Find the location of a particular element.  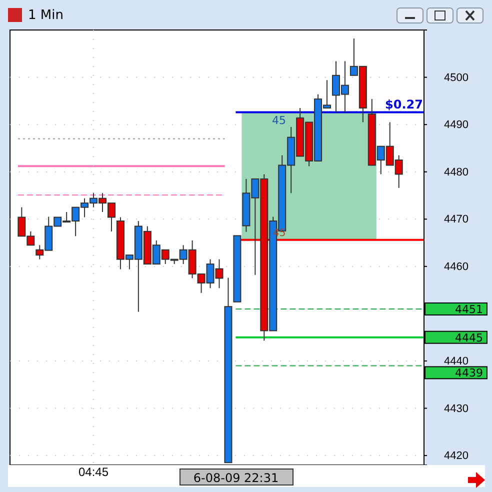

x-tick-label: 04:45 is located at coordinates (93, 472).